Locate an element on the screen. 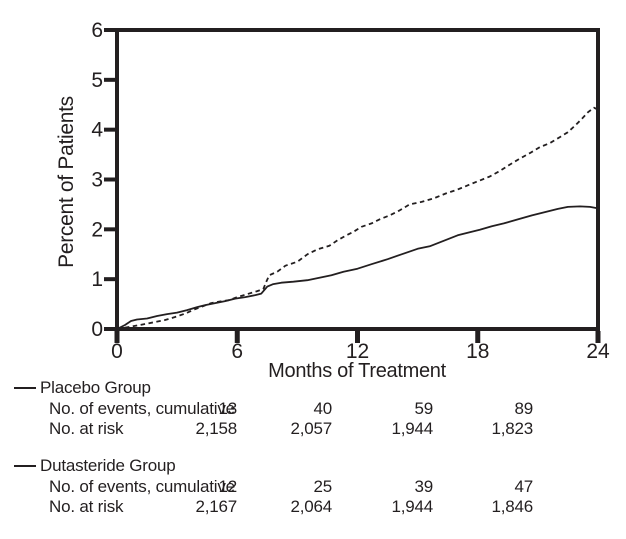 Image resolution: width=626 pixels, height=539 pixels. row-value: 2,158 is located at coordinates (216, 428).